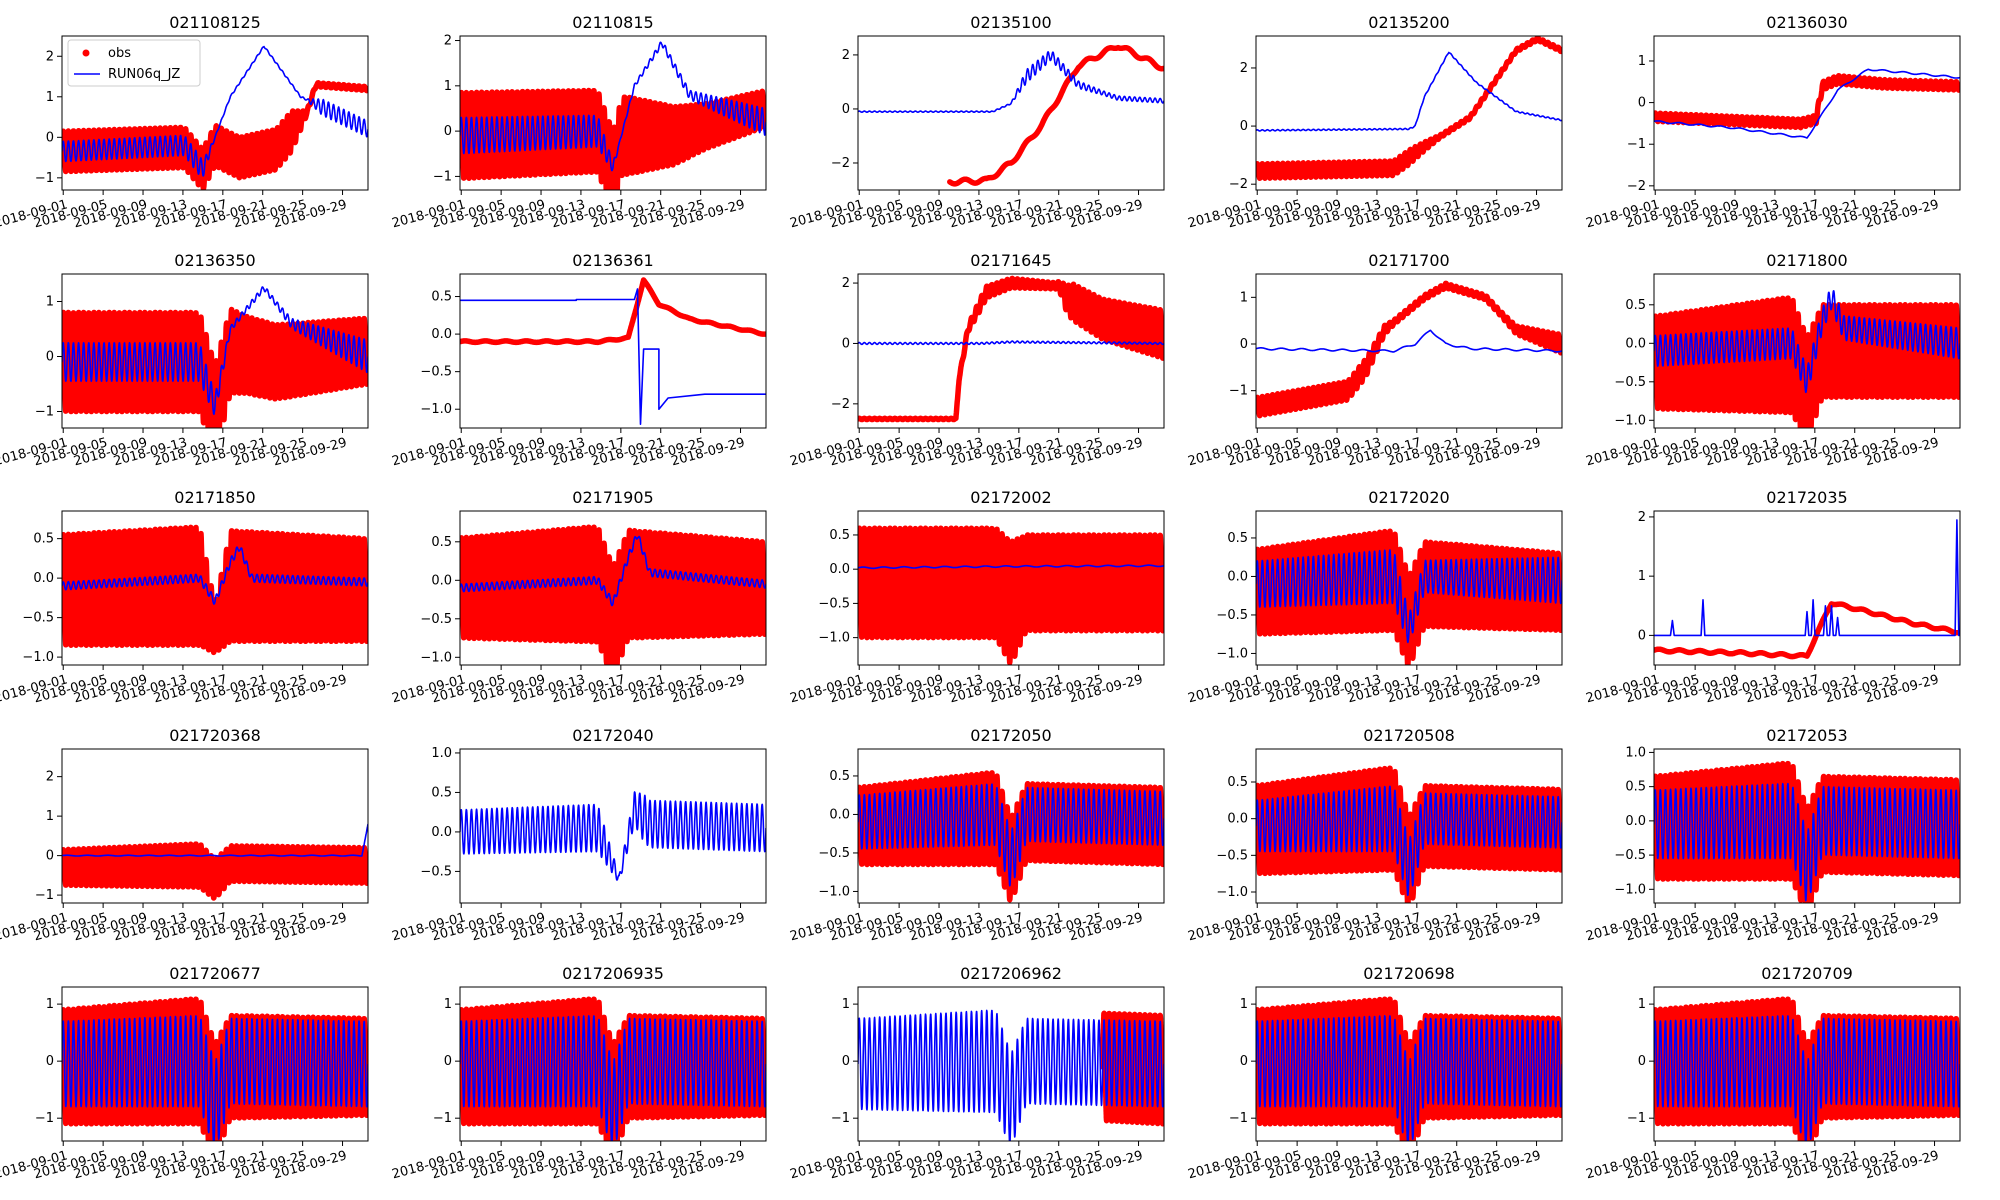  Describe the element at coordinates (134, 63) in the screenshot. I see `legend: obs RUN06q_JZ` at that location.